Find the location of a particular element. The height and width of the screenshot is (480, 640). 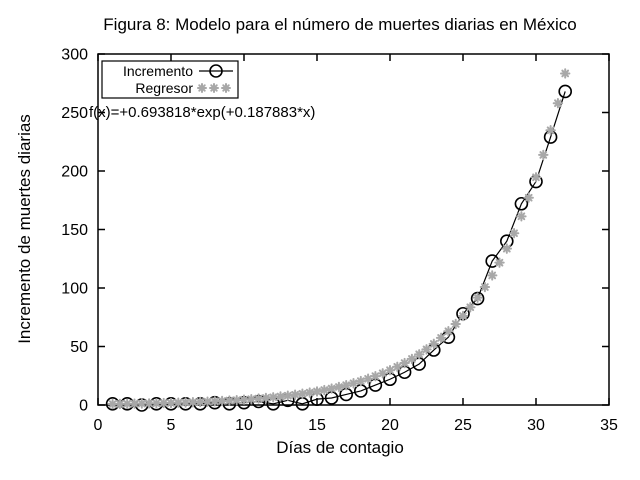

x-tick-label: 35 is located at coordinates (609, 425).